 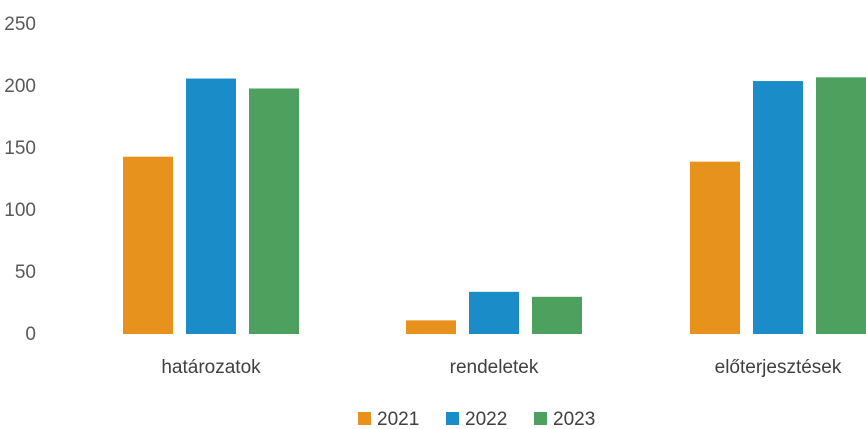 I want to click on legend-label-2023: 2023, so click(x=574, y=419).